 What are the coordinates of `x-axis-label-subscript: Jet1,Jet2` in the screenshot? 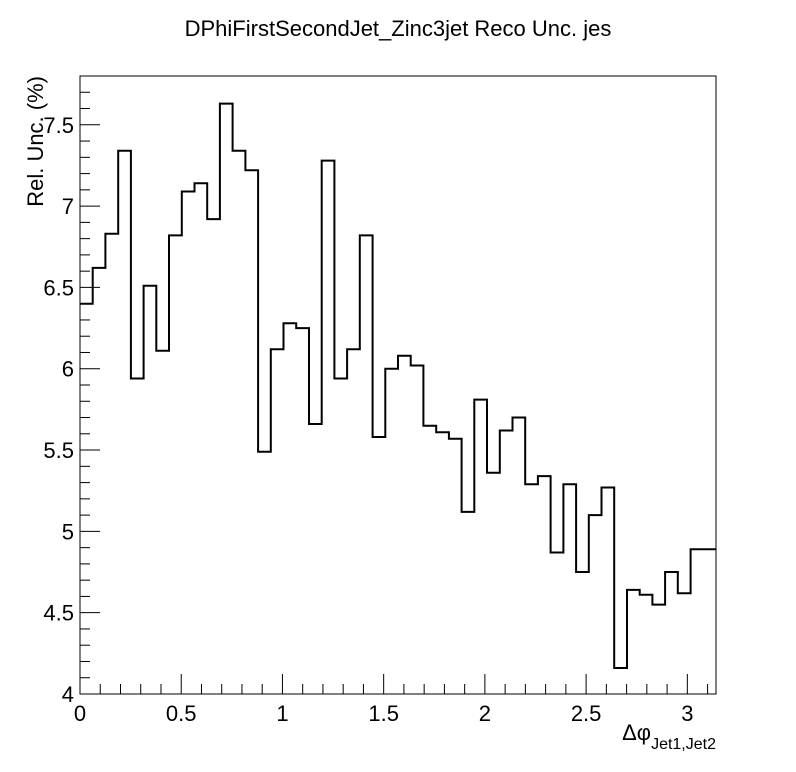 It's located at (683, 744).